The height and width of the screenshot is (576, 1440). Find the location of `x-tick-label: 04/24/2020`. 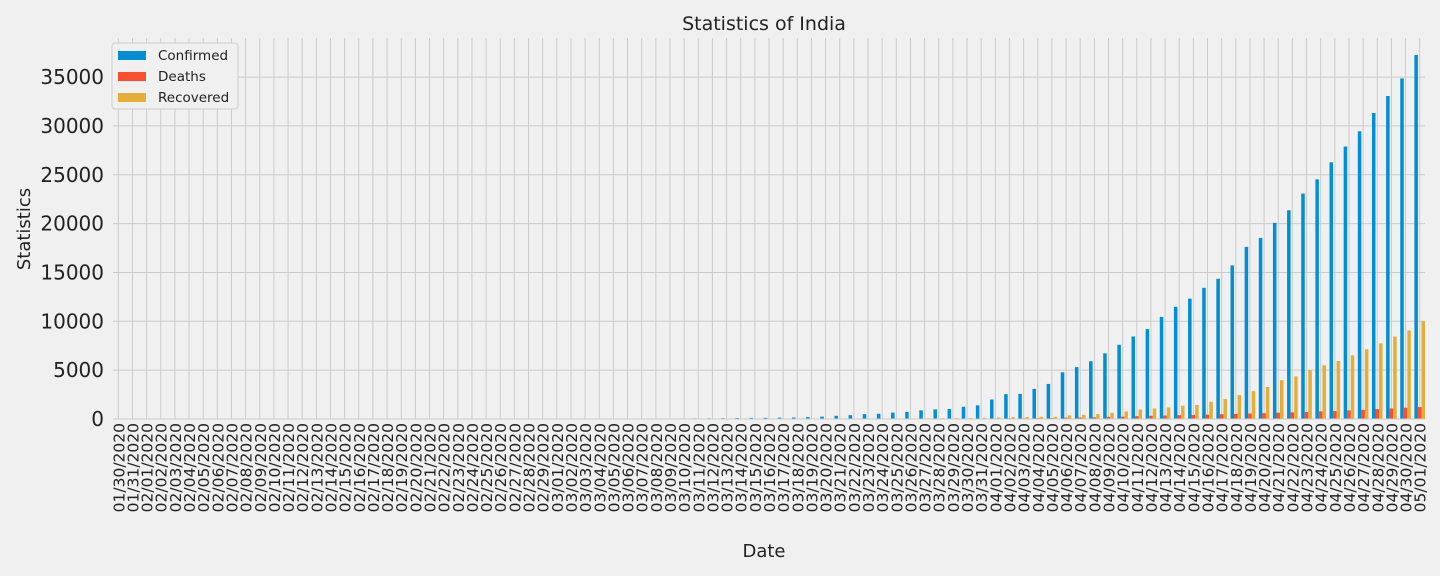

x-tick-label: 04/24/2020 is located at coordinates (1322, 467).